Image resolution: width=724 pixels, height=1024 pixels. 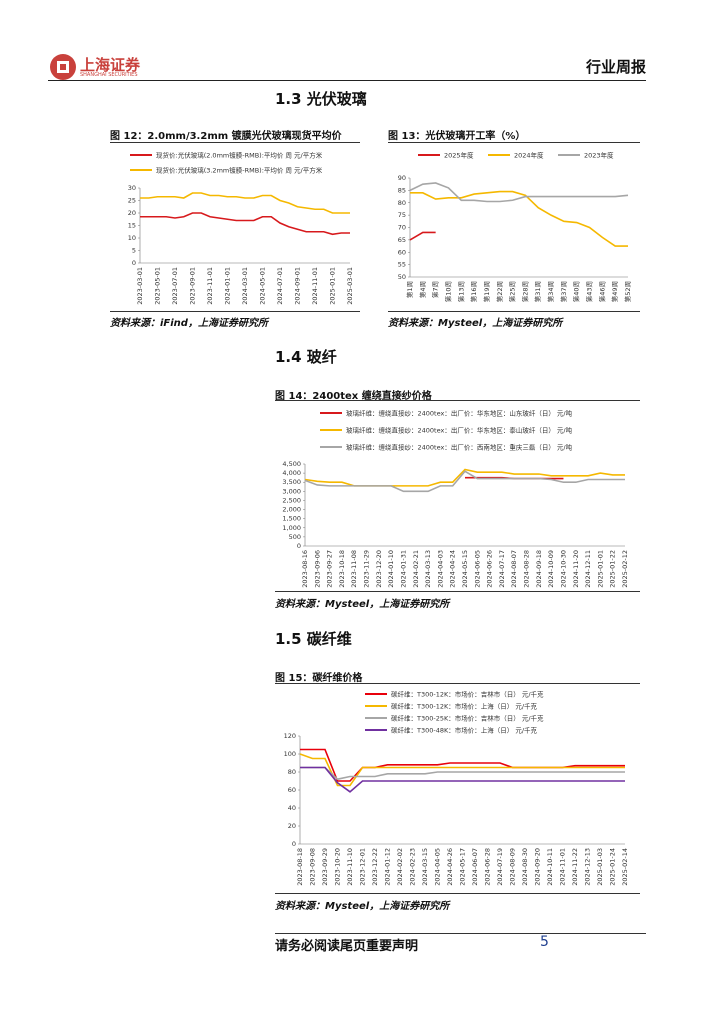 What do you see at coordinates (347, 946) in the screenshot?
I see `footer-disclaimer: 请务必阅读尾页重要声明` at bounding box center [347, 946].